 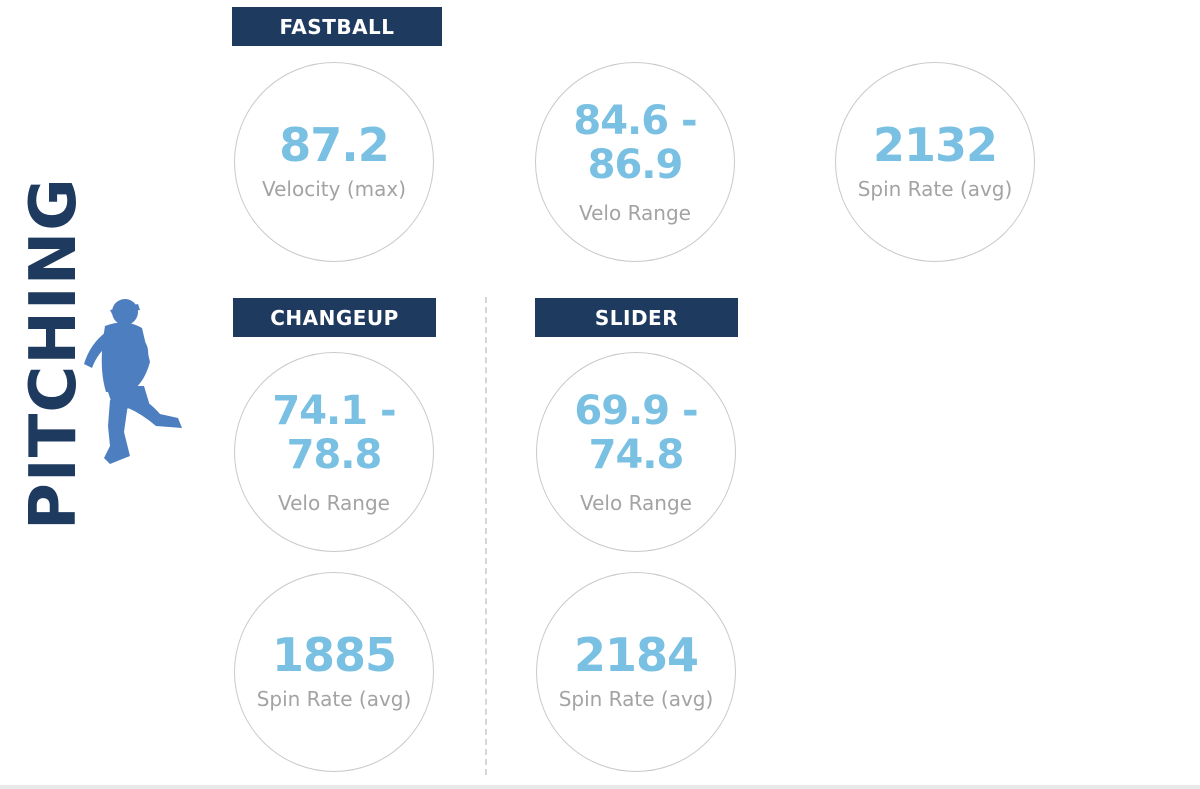 I want to click on pitcher-silhouette-icon, so click(x=133, y=381).